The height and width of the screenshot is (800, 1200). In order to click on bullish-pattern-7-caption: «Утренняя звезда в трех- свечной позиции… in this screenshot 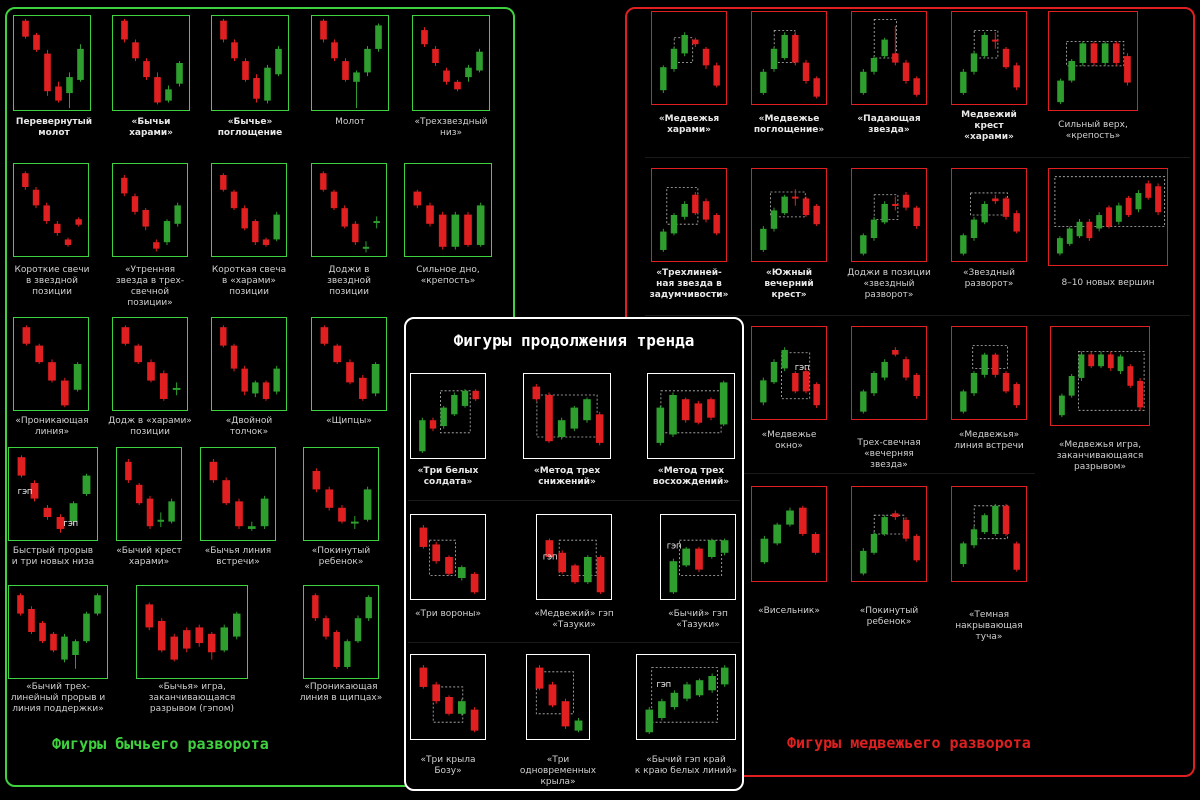, I will do `click(150, 286)`.